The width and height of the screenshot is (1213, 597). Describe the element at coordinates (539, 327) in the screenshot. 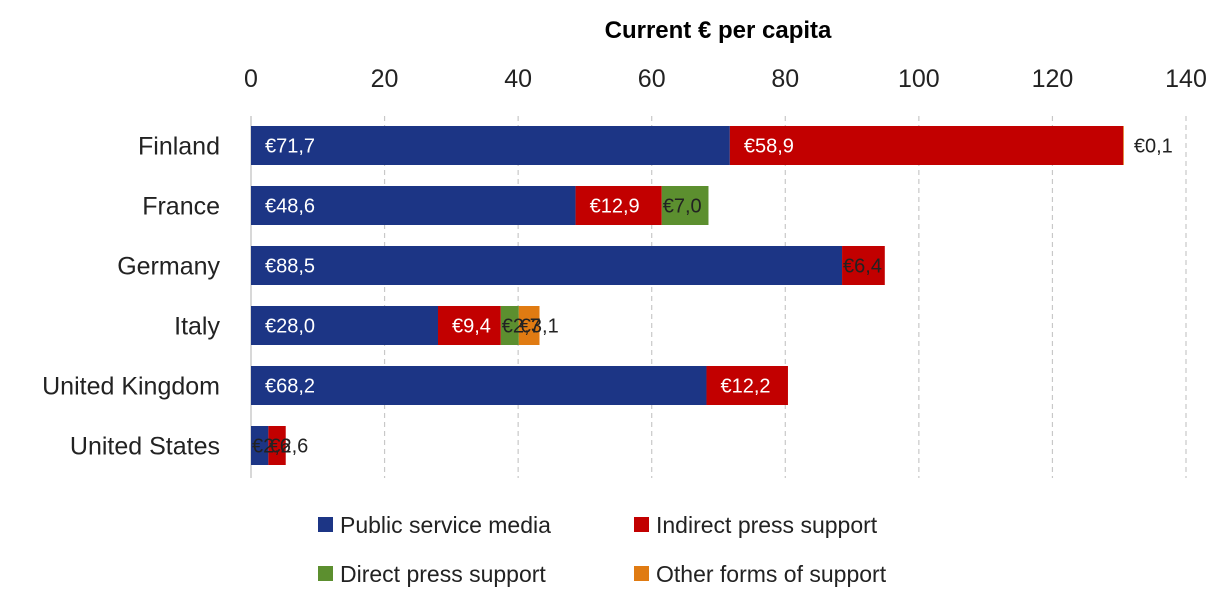

I see `data-label: €3,1` at that location.